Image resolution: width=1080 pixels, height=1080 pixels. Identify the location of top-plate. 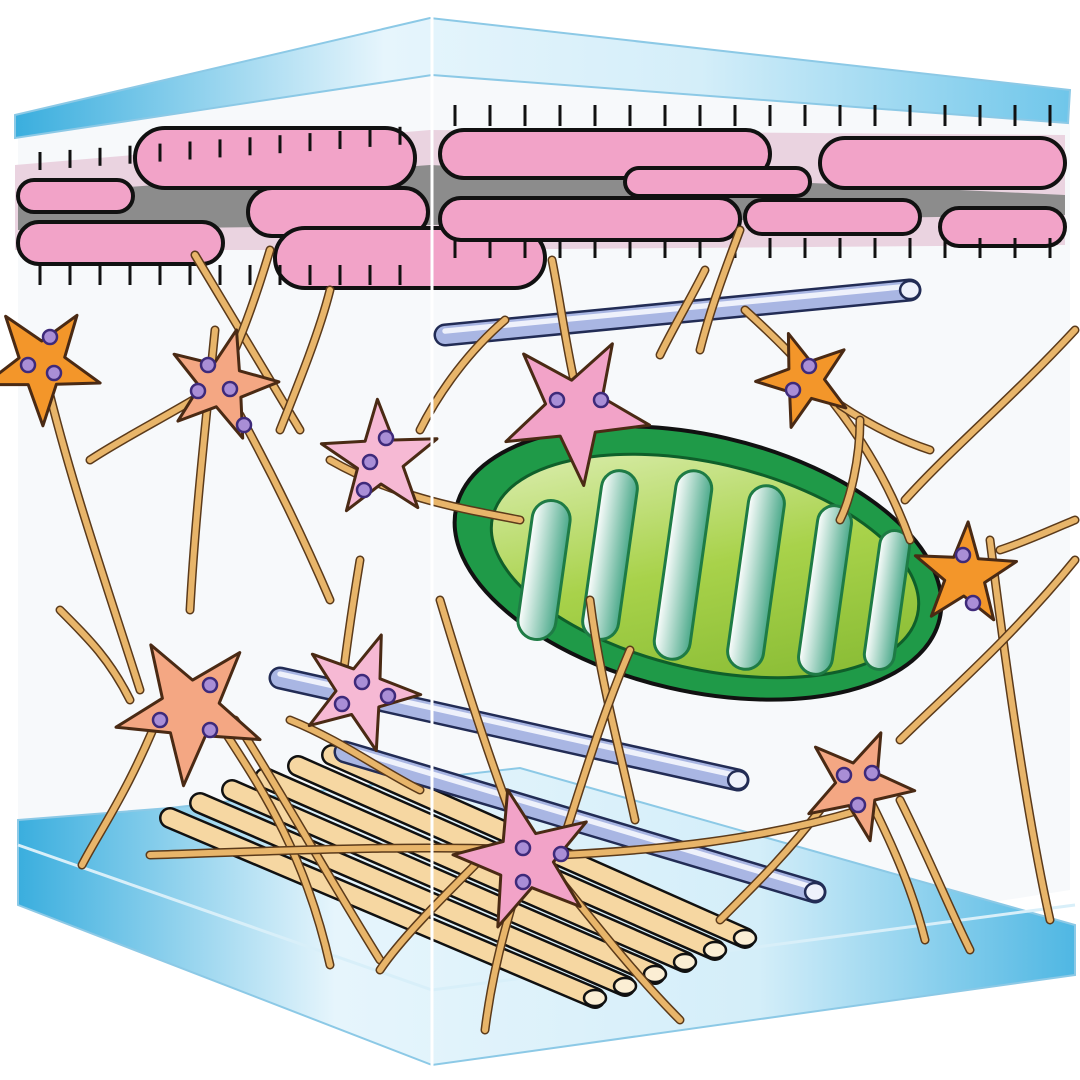
(543, 78).